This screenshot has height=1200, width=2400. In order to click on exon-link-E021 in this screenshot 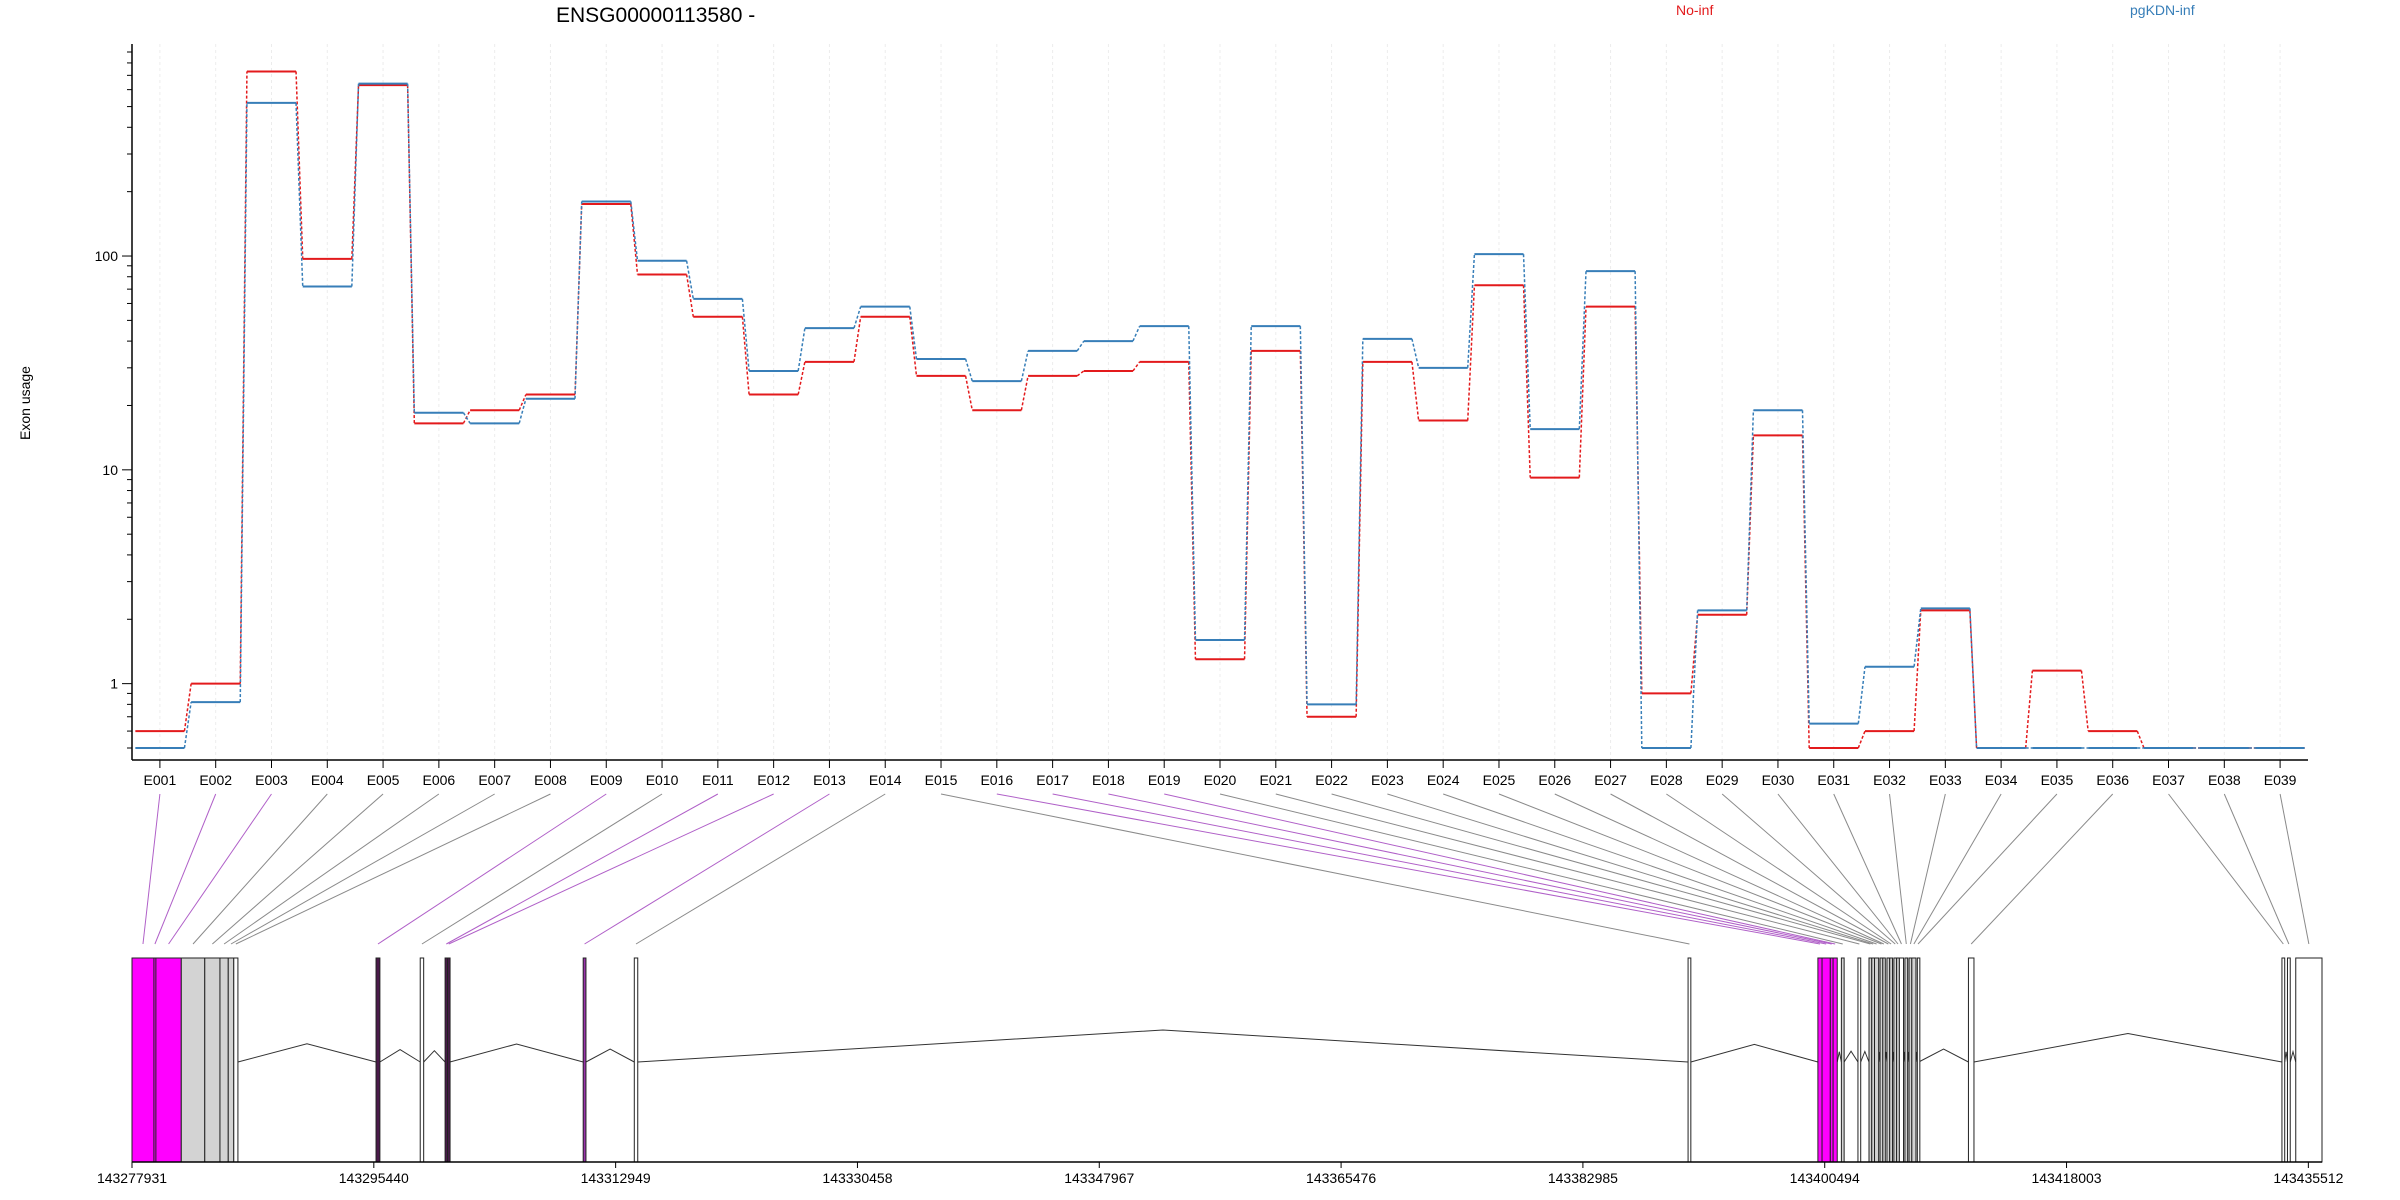, I will do `click(1567, 869)`.